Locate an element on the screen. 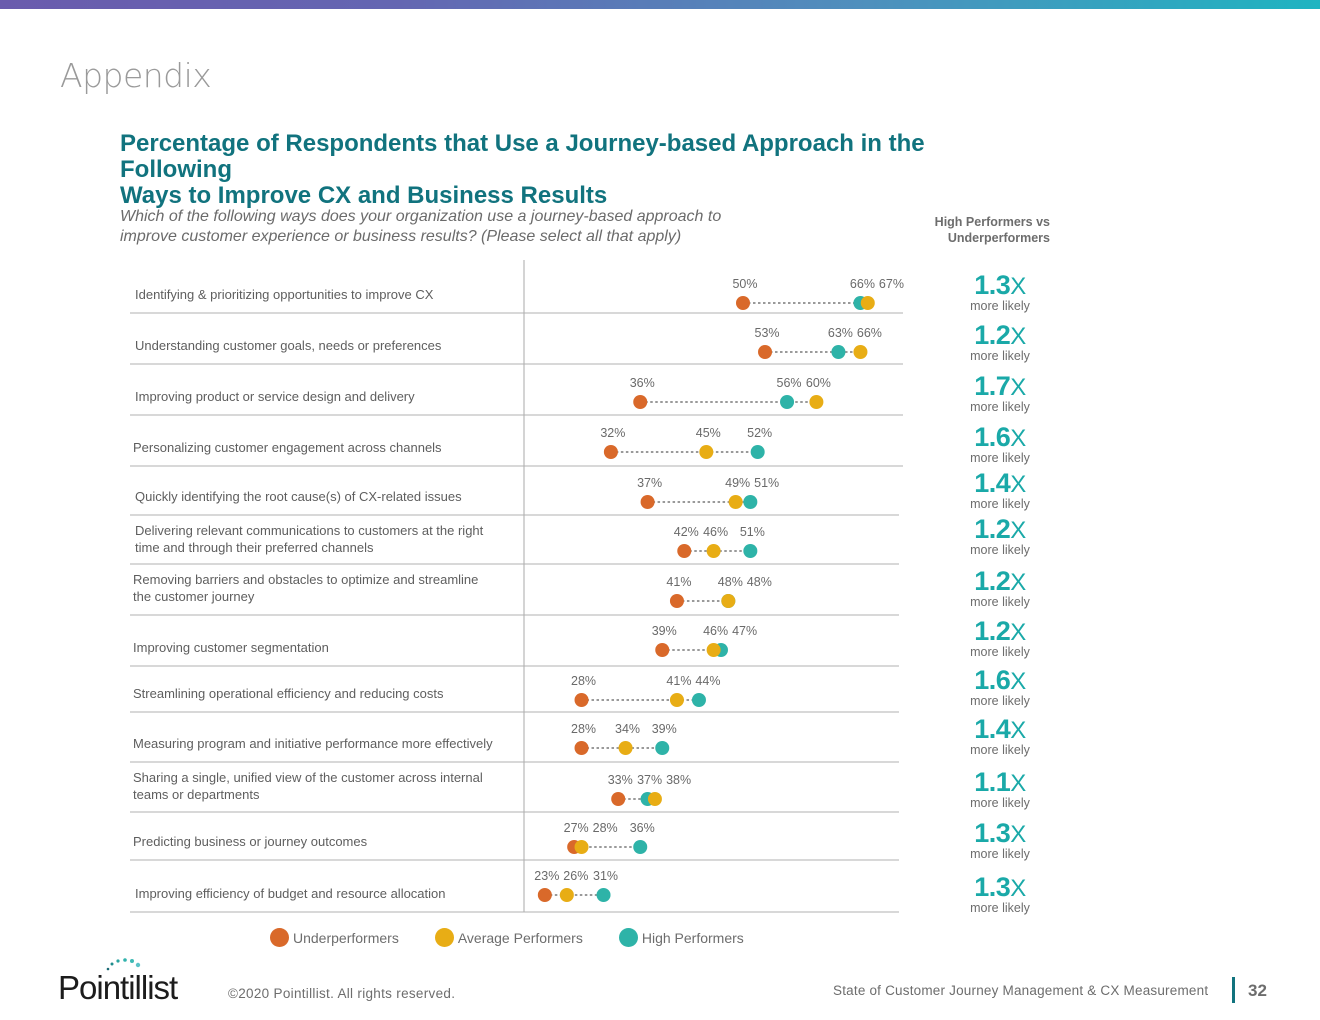  data-label-average: 67% is located at coordinates (891, 284).